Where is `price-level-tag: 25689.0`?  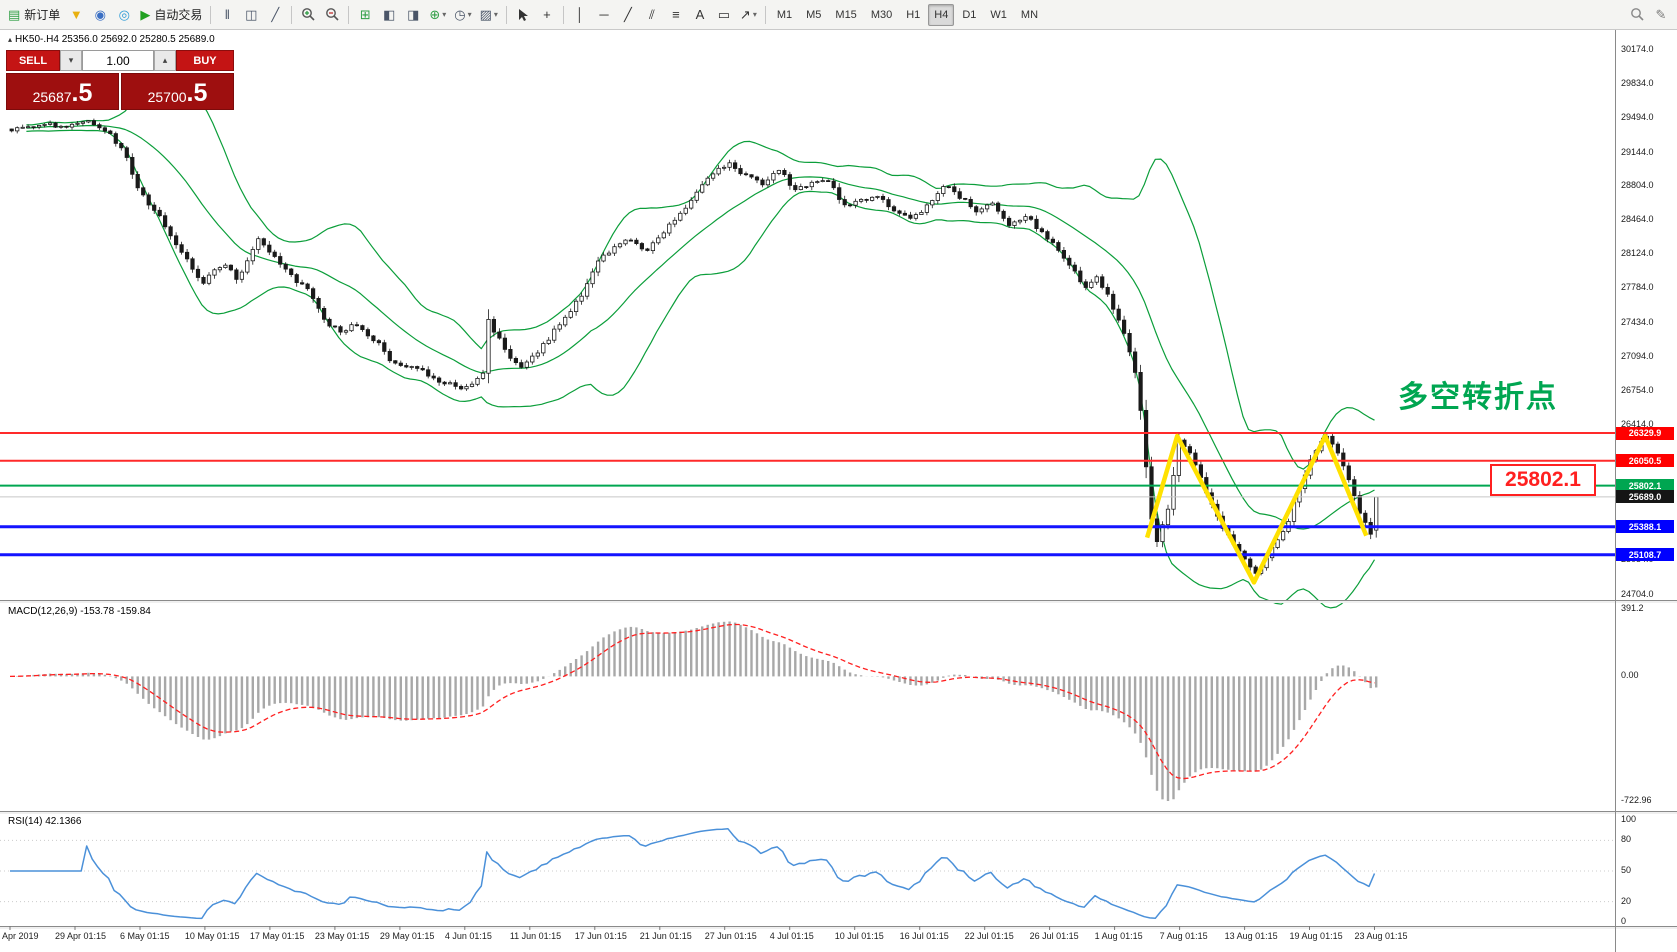 price-level-tag: 25689.0 is located at coordinates (1645, 497).